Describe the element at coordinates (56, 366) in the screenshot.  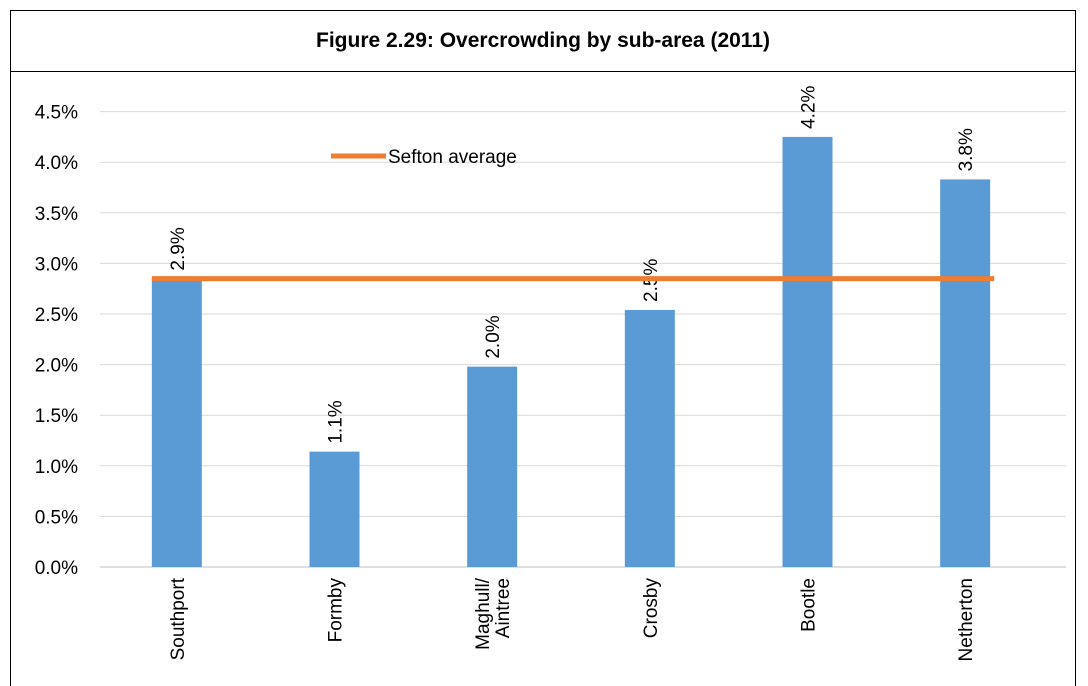
I see `y-tick-label: 2.0%` at that location.